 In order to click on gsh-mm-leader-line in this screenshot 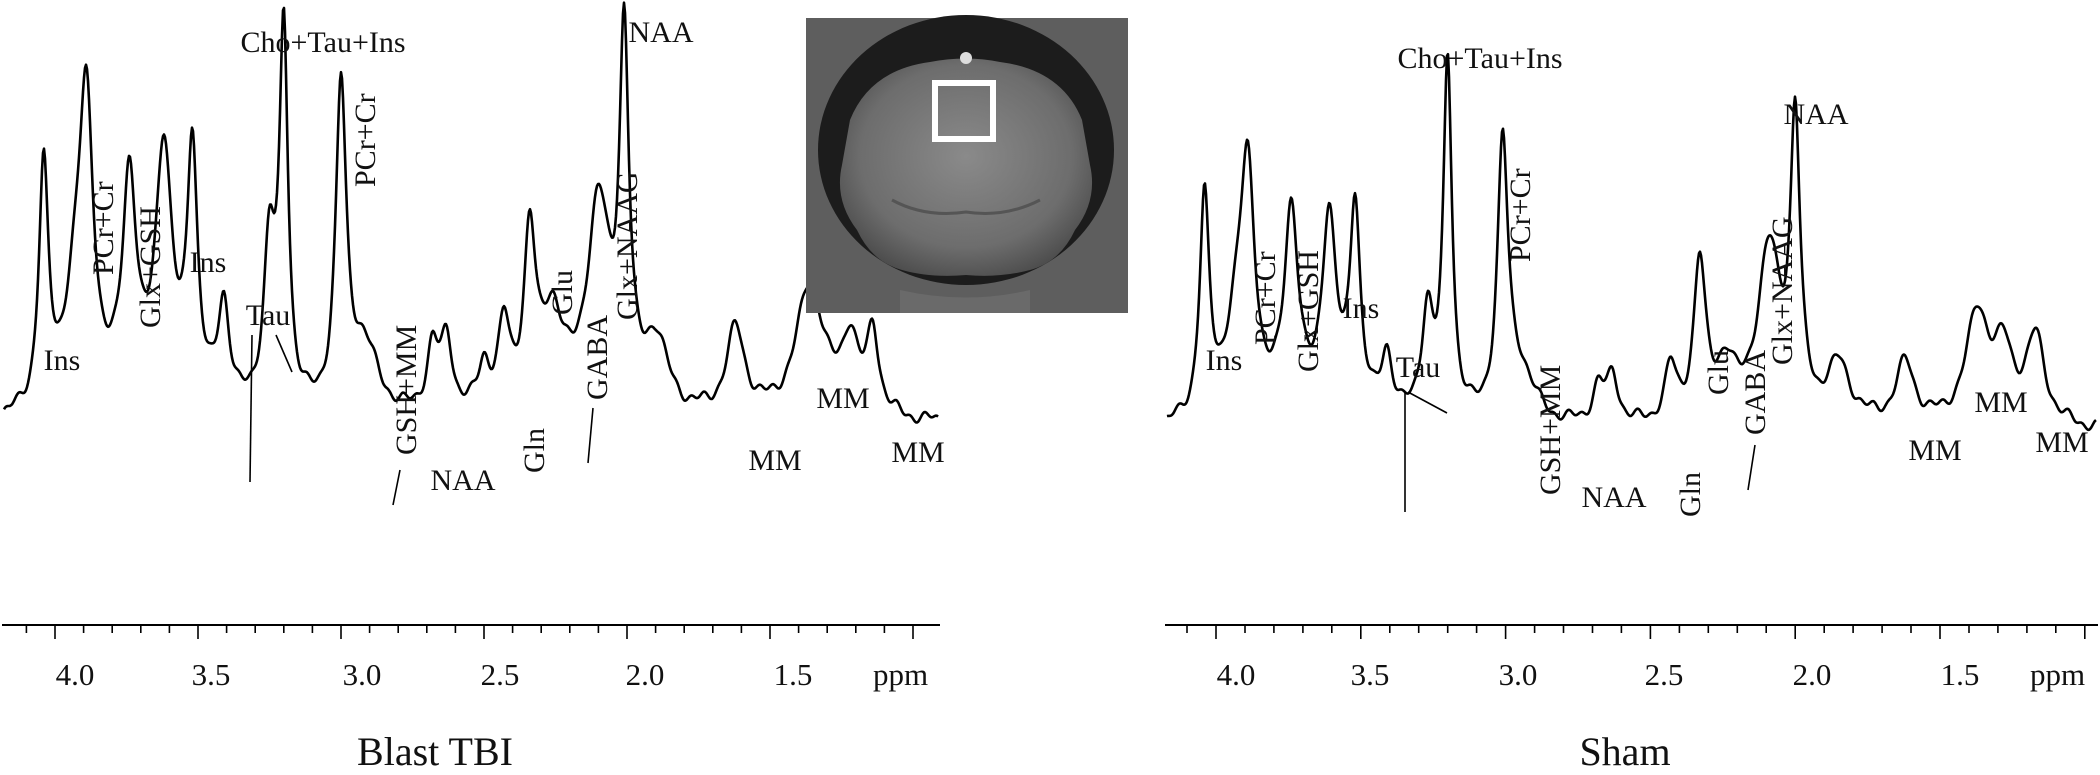, I will do `click(396, 487)`.